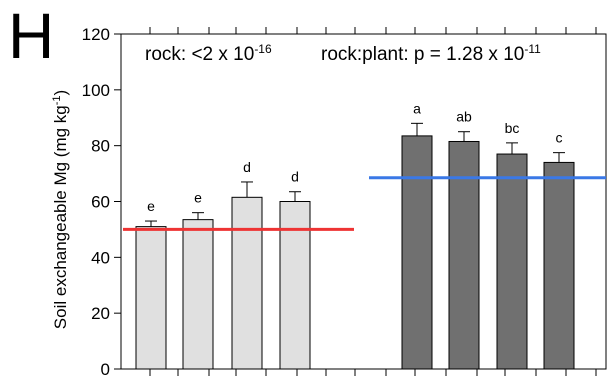 The image size is (612, 383). What do you see at coordinates (422, 54) in the screenshot?
I see `annotation-rockplant-base: rock:plant: p = 1.28 x 10` at bounding box center [422, 54].